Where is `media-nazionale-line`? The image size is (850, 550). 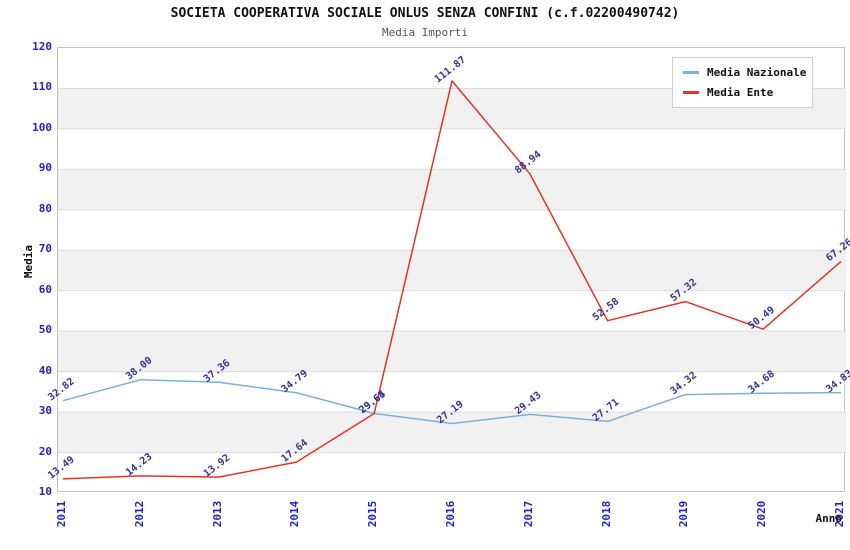
media-nazionale-line is located at coordinates (452, 401).